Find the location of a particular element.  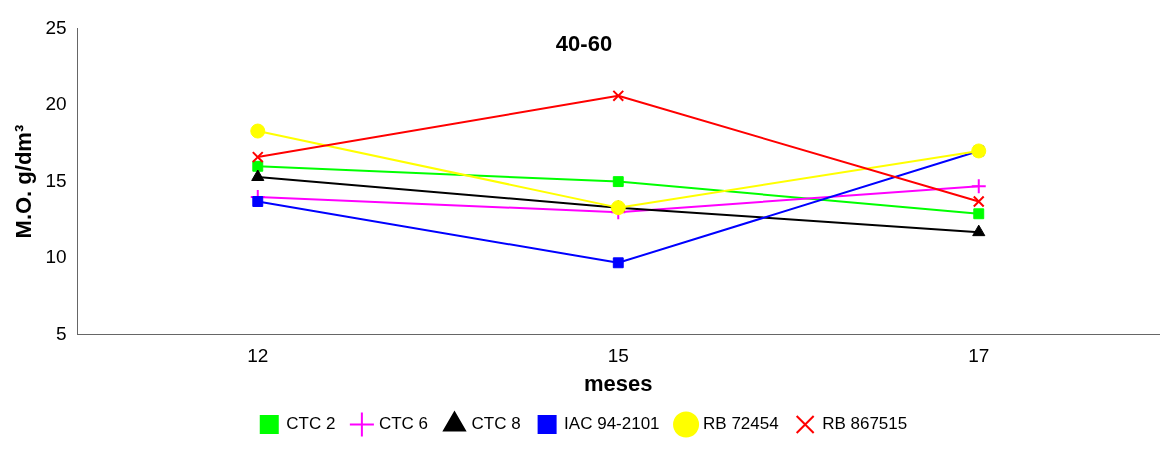

y-tick-label: 10 is located at coordinates (56, 257).